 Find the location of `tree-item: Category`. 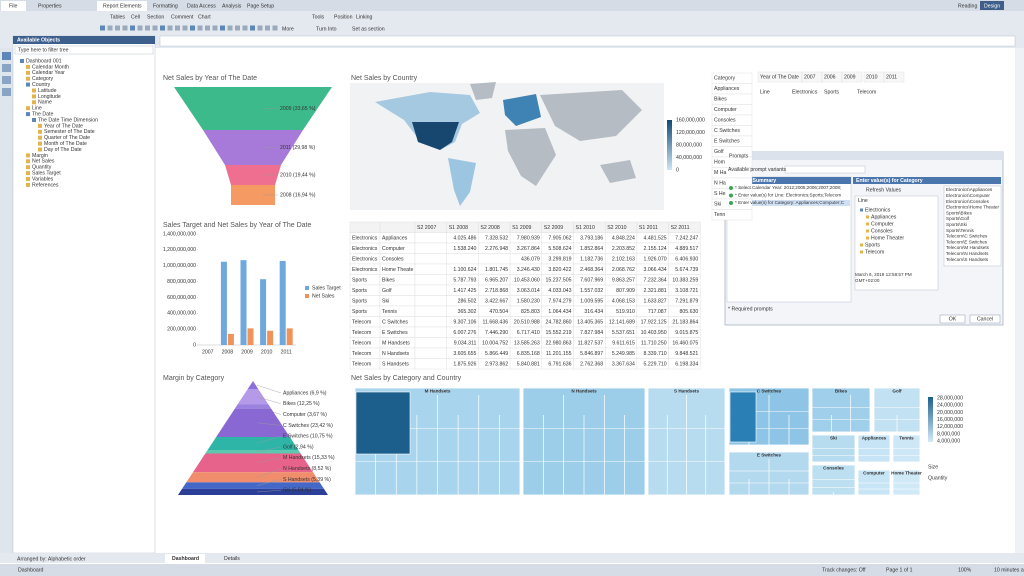

tree-item: Category is located at coordinates (42, 79).